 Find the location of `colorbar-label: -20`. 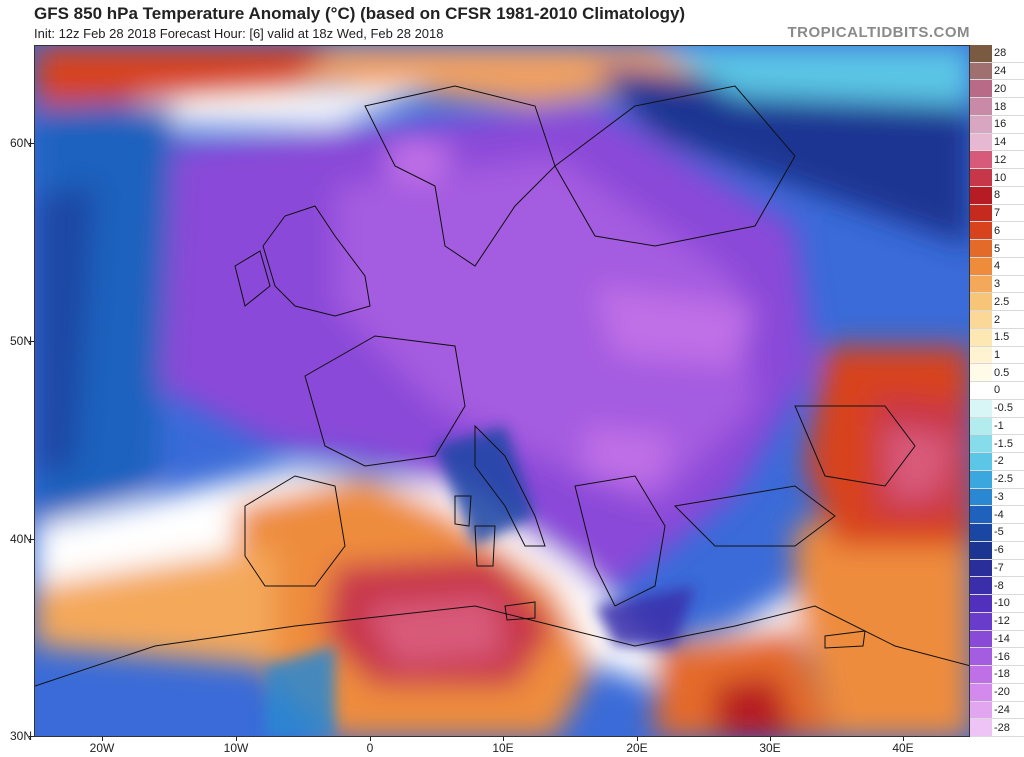

colorbar-label: -20 is located at coordinates (1002, 692).